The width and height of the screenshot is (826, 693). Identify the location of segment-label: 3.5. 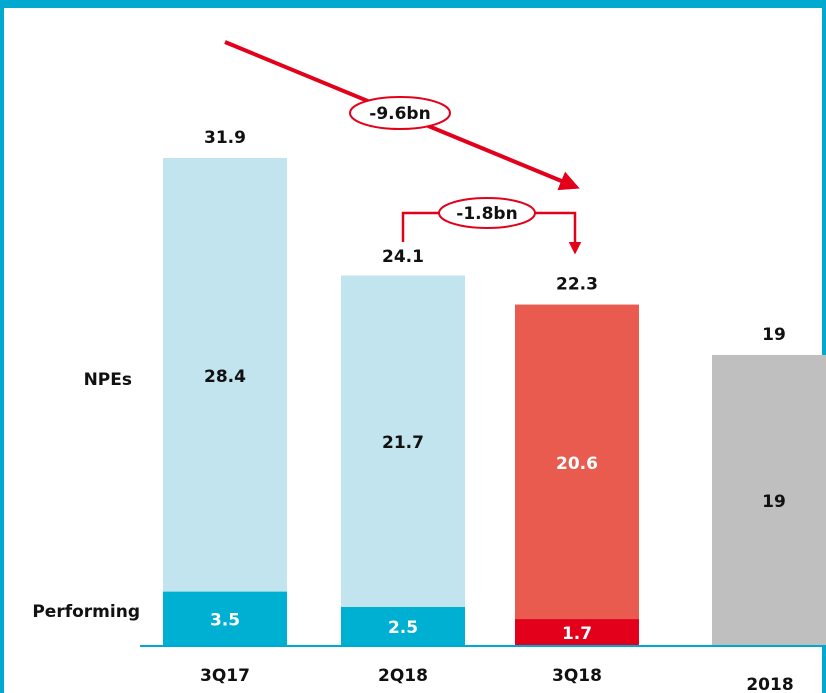
(225, 620).